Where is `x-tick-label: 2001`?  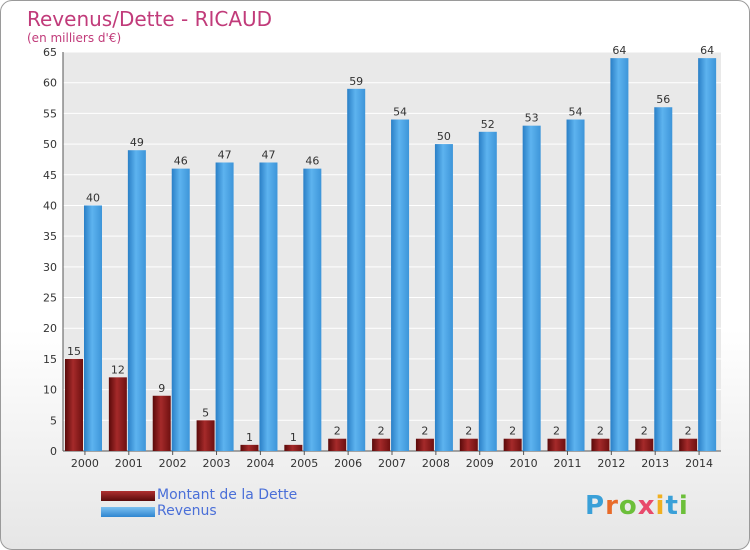 x-tick-label: 2001 is located at coordinates (129, 463).